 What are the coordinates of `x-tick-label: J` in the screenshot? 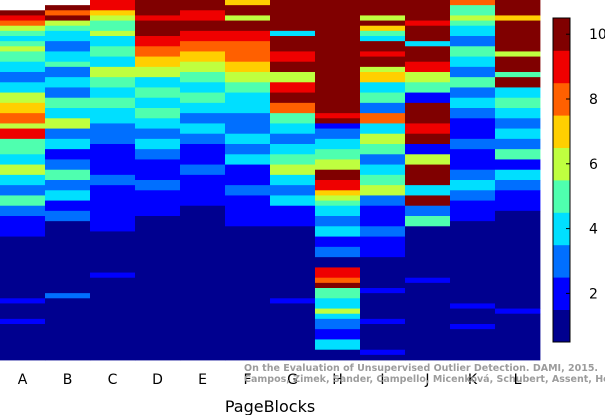 It's located at (426, 380).